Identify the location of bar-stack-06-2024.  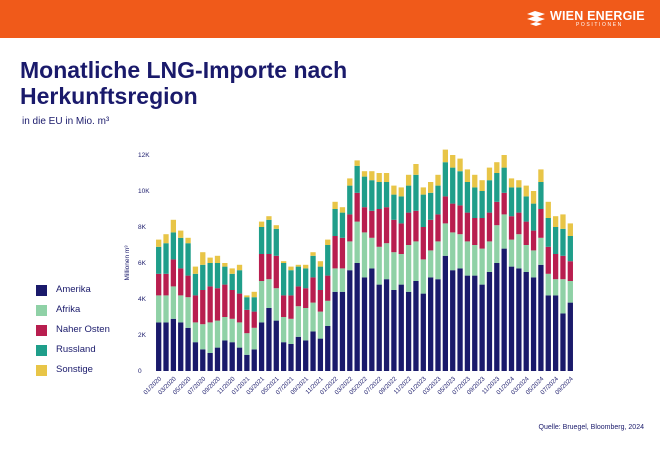
(548, 286).